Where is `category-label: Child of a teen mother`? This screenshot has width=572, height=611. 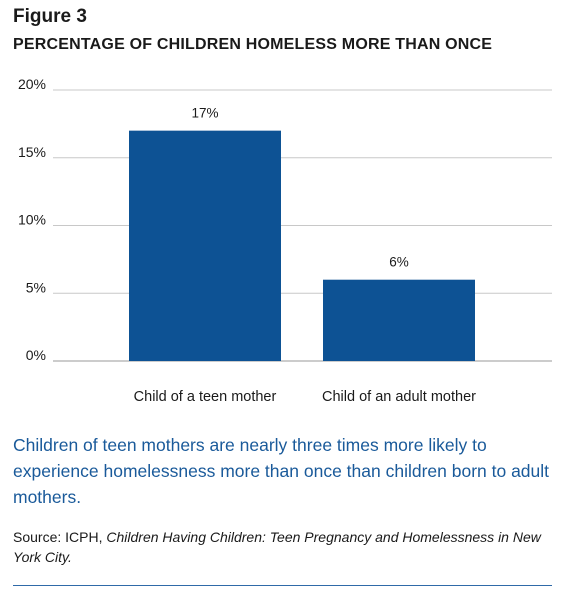
category-label: Child of a teen mother is located at coordinates (205, 397).